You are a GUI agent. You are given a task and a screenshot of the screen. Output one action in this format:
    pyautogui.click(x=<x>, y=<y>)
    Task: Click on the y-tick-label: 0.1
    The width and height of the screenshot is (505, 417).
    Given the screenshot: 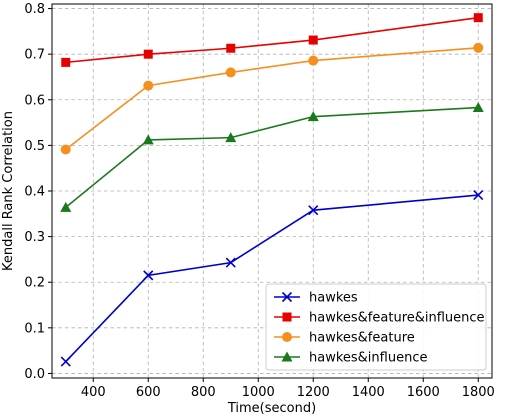 What is the action you would take?
    pyautogui.click(x=34, y=328)
    